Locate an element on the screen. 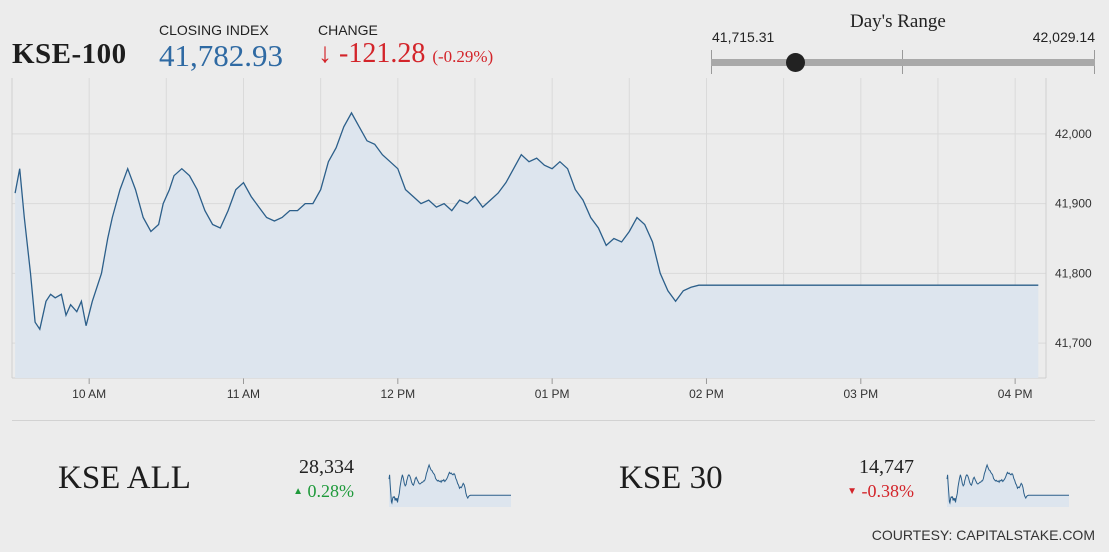  y-tick-label: 41,800 is located at coordinates (1073, 273).